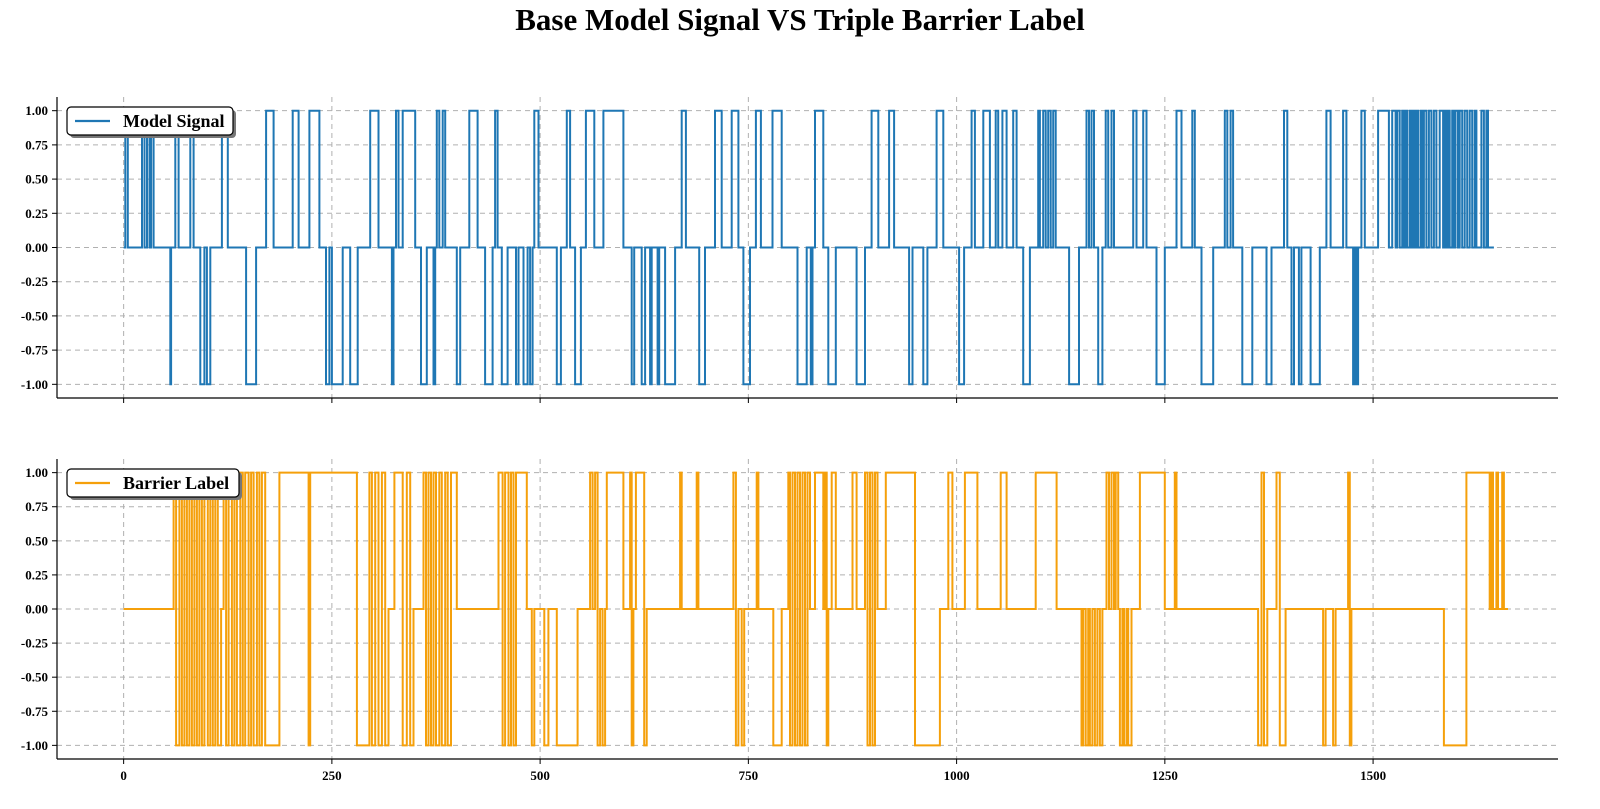 The image size is (1600, 809). I want to click on x-tick-label: 750, so click(749, 775).